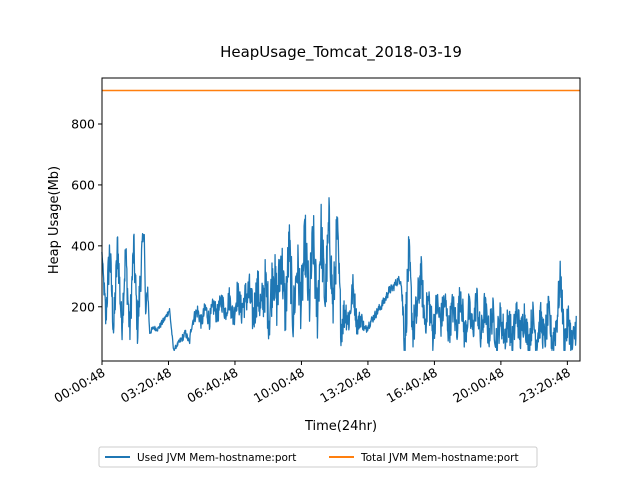  Describe the element at coordinates (86, 215) in the screenshot. I see `y-axis: 200 400 600 800` at that location.